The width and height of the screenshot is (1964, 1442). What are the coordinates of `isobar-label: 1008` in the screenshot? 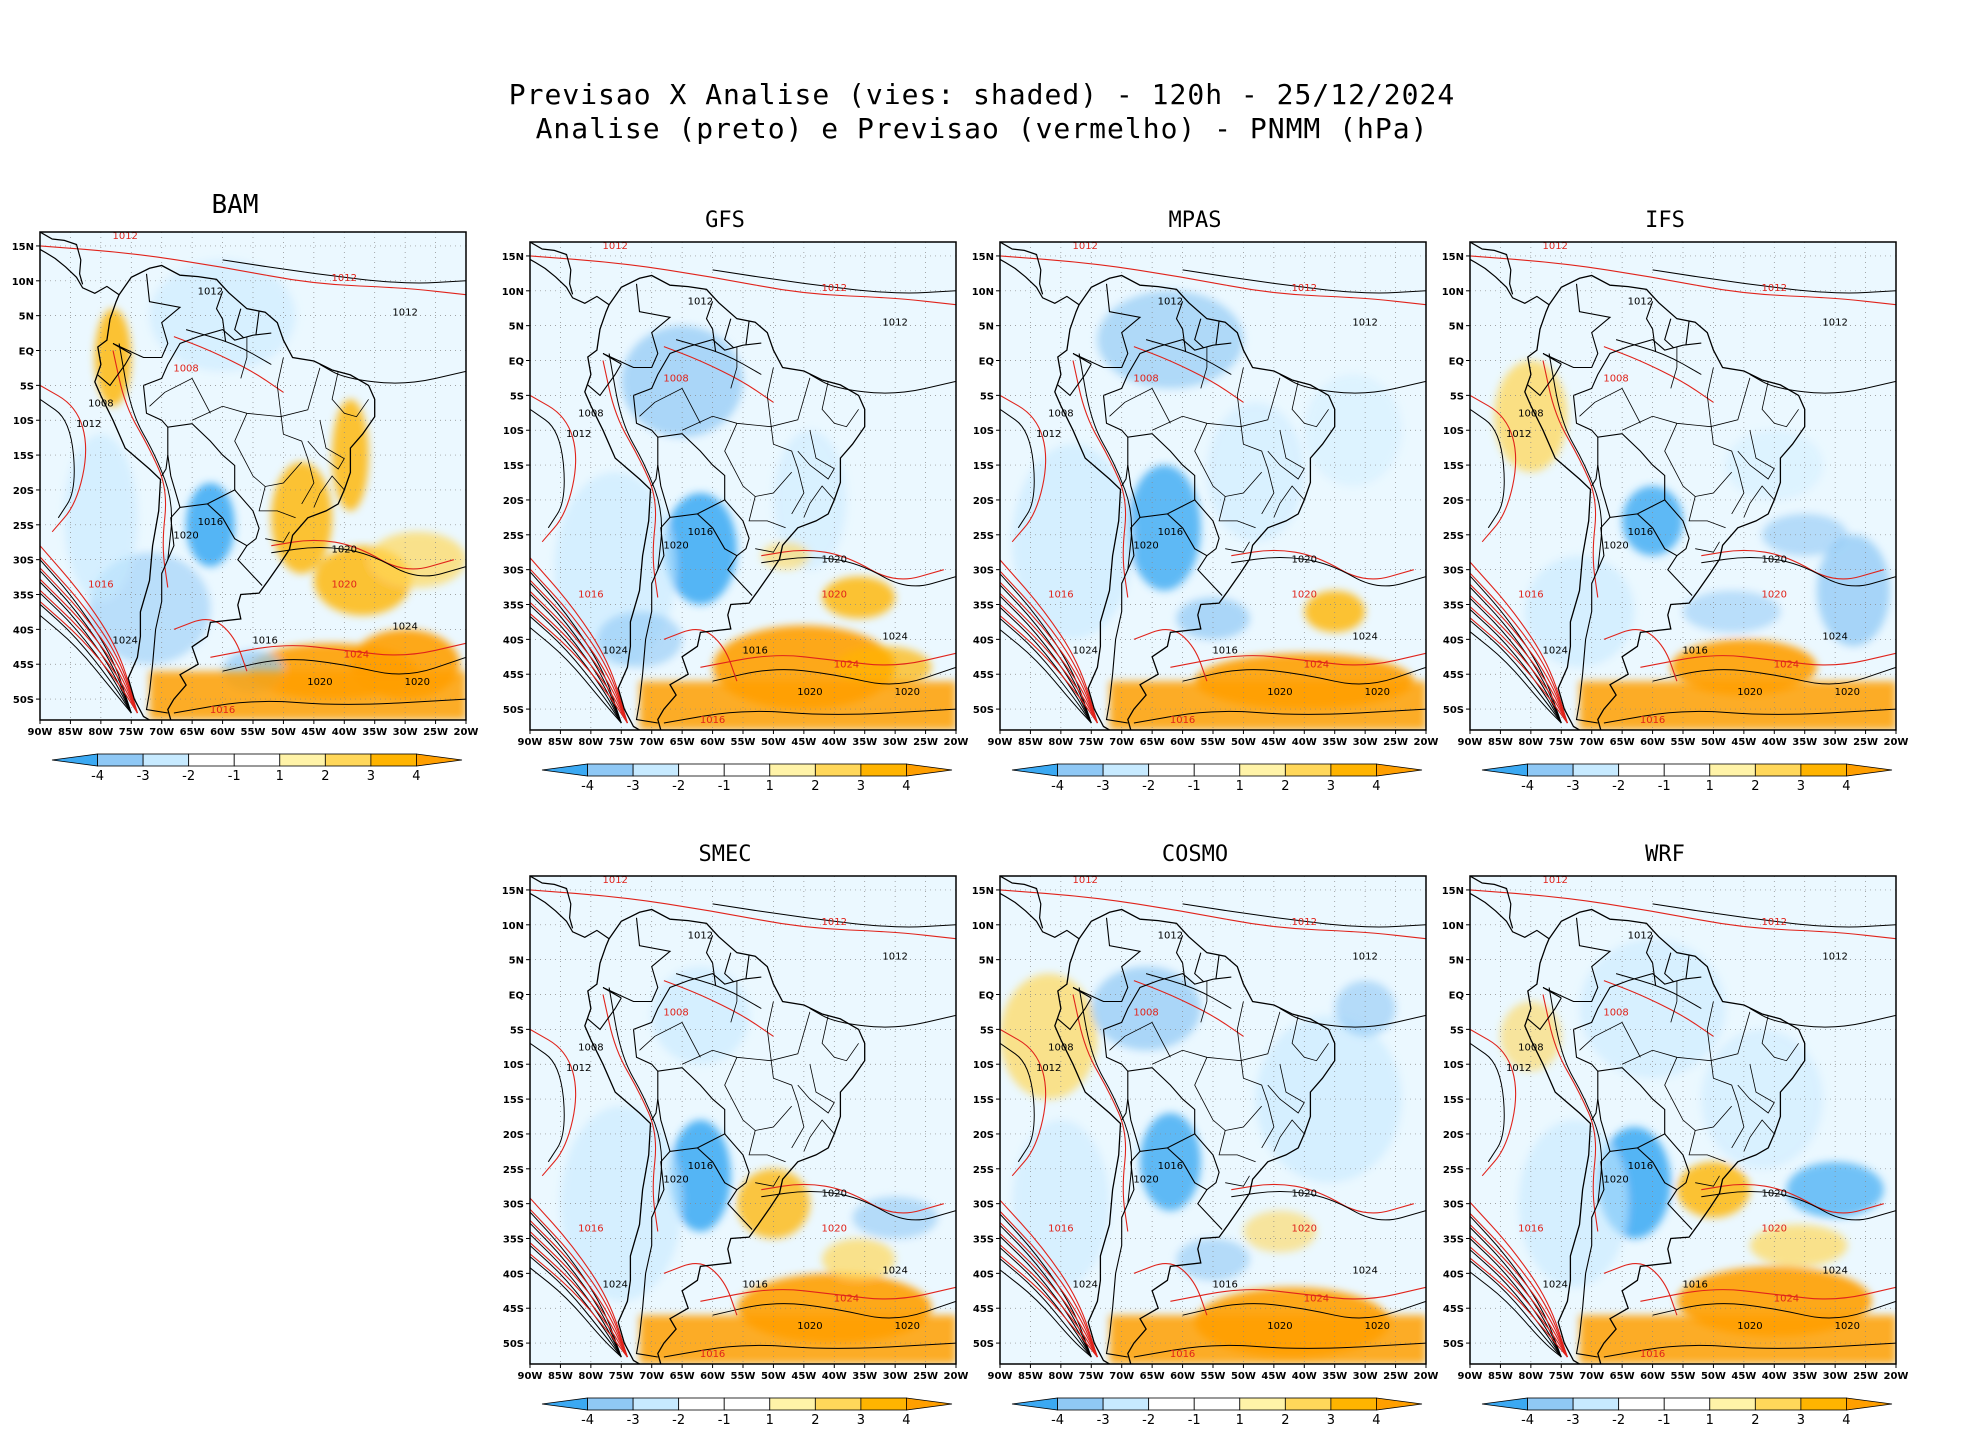 It's located at (590, 413).